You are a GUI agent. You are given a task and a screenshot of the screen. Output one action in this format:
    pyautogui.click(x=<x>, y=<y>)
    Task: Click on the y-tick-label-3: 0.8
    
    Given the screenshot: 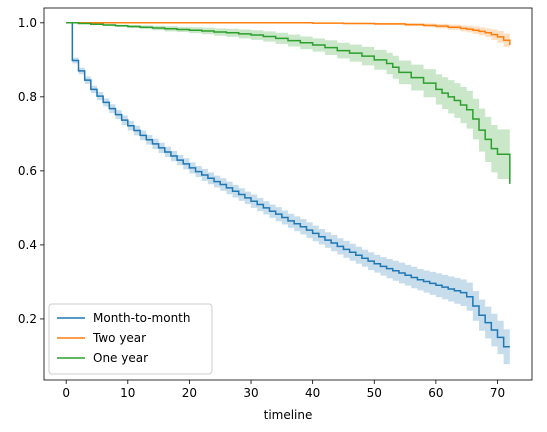 What is the action you would take?
    pyautogui.click(x=27, y=97)
    